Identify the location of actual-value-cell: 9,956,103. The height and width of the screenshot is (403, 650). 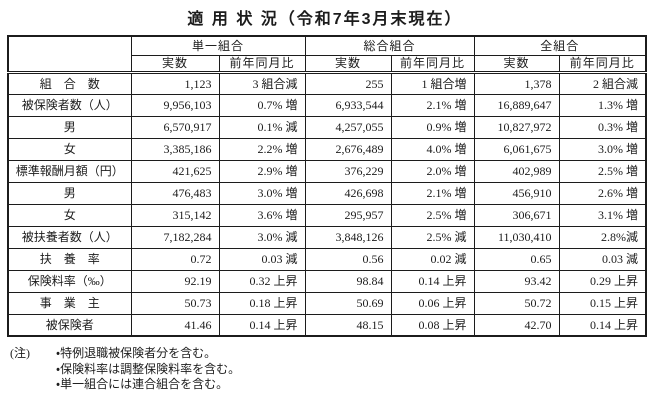
(175, 105).